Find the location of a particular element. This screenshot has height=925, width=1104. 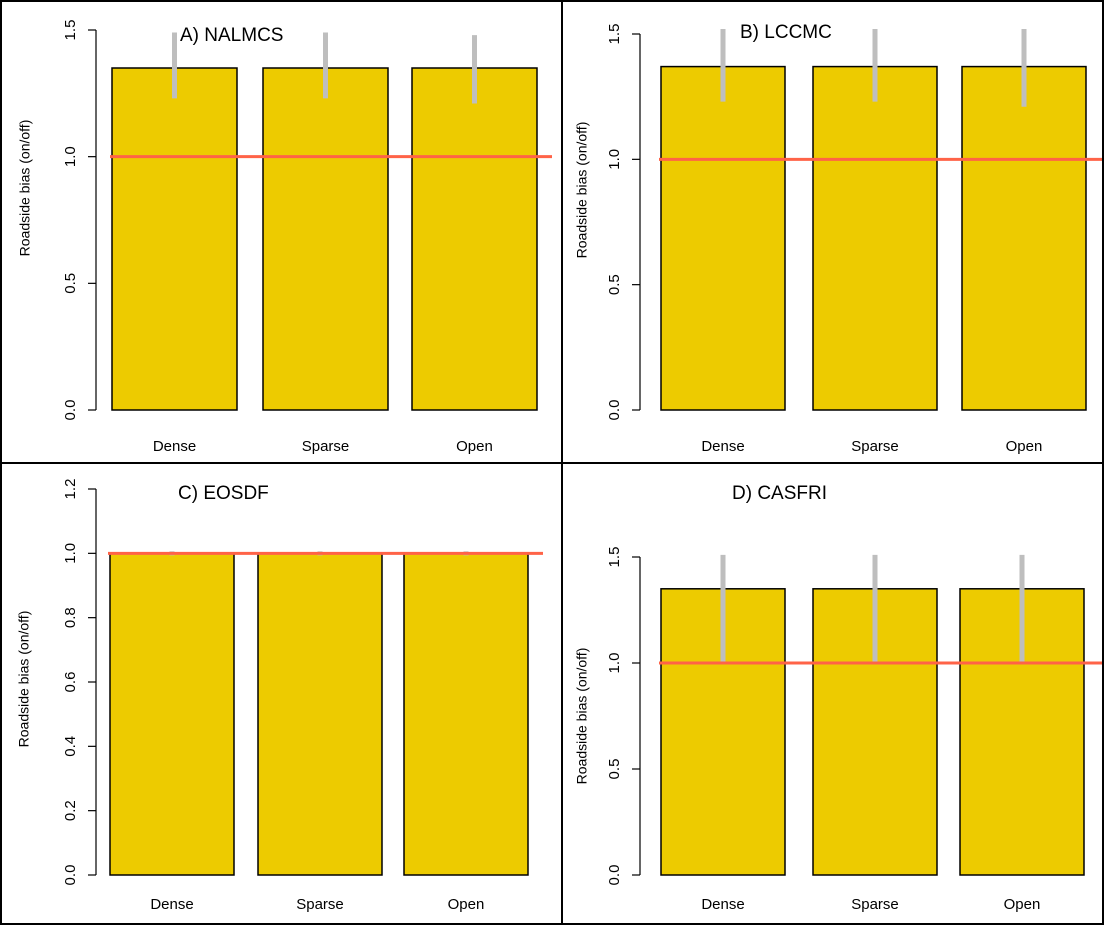

y-tick-label: 0.8 is located at coordinates (70, 617).